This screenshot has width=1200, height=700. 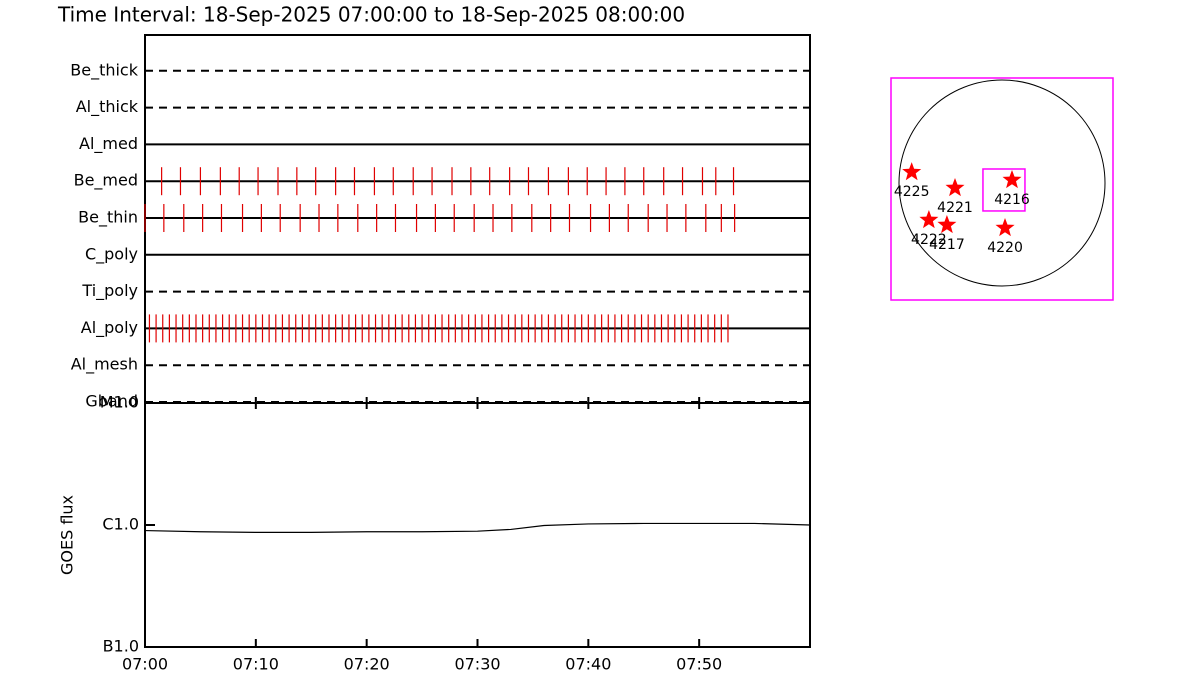 I want to click on filter-label: Be_thin, so click(x=108, y=218).